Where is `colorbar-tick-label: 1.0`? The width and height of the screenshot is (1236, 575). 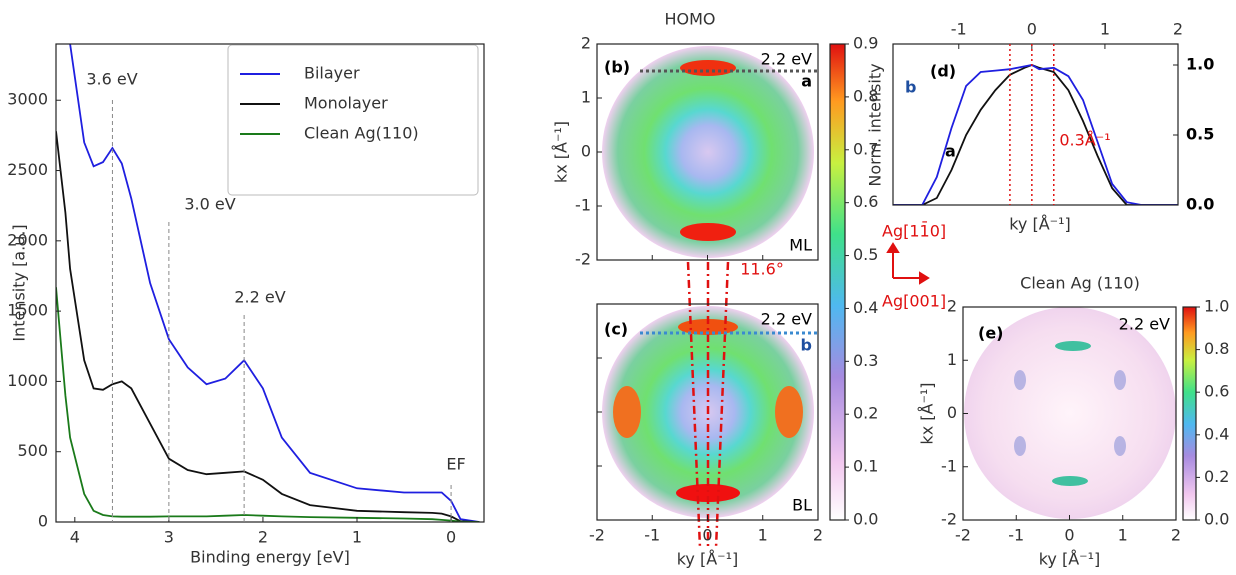 colorbar-tick-label: 1.0 is located at coordinates (1216, 306).